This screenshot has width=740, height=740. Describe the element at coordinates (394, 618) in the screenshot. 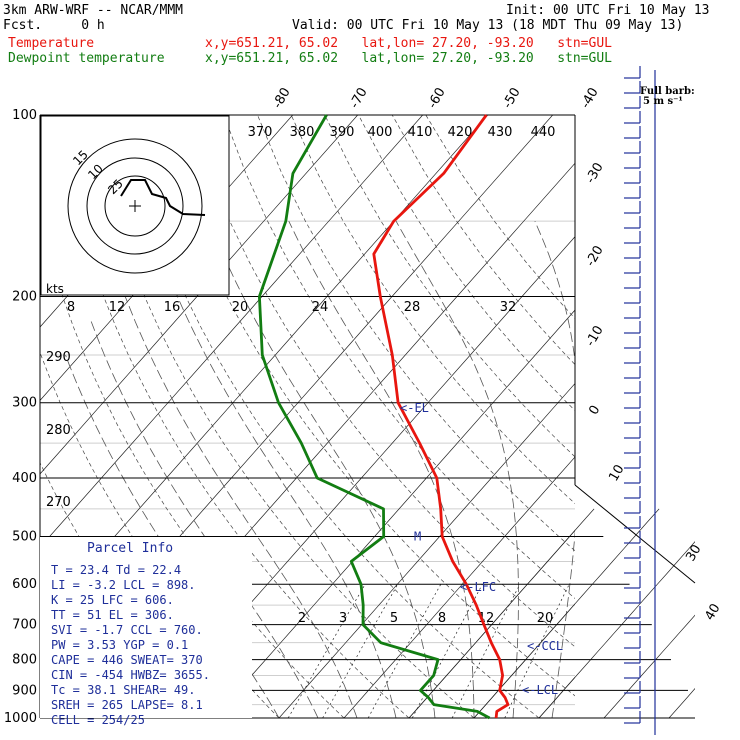

I see `mixing-ratio-label: 5` at that location.